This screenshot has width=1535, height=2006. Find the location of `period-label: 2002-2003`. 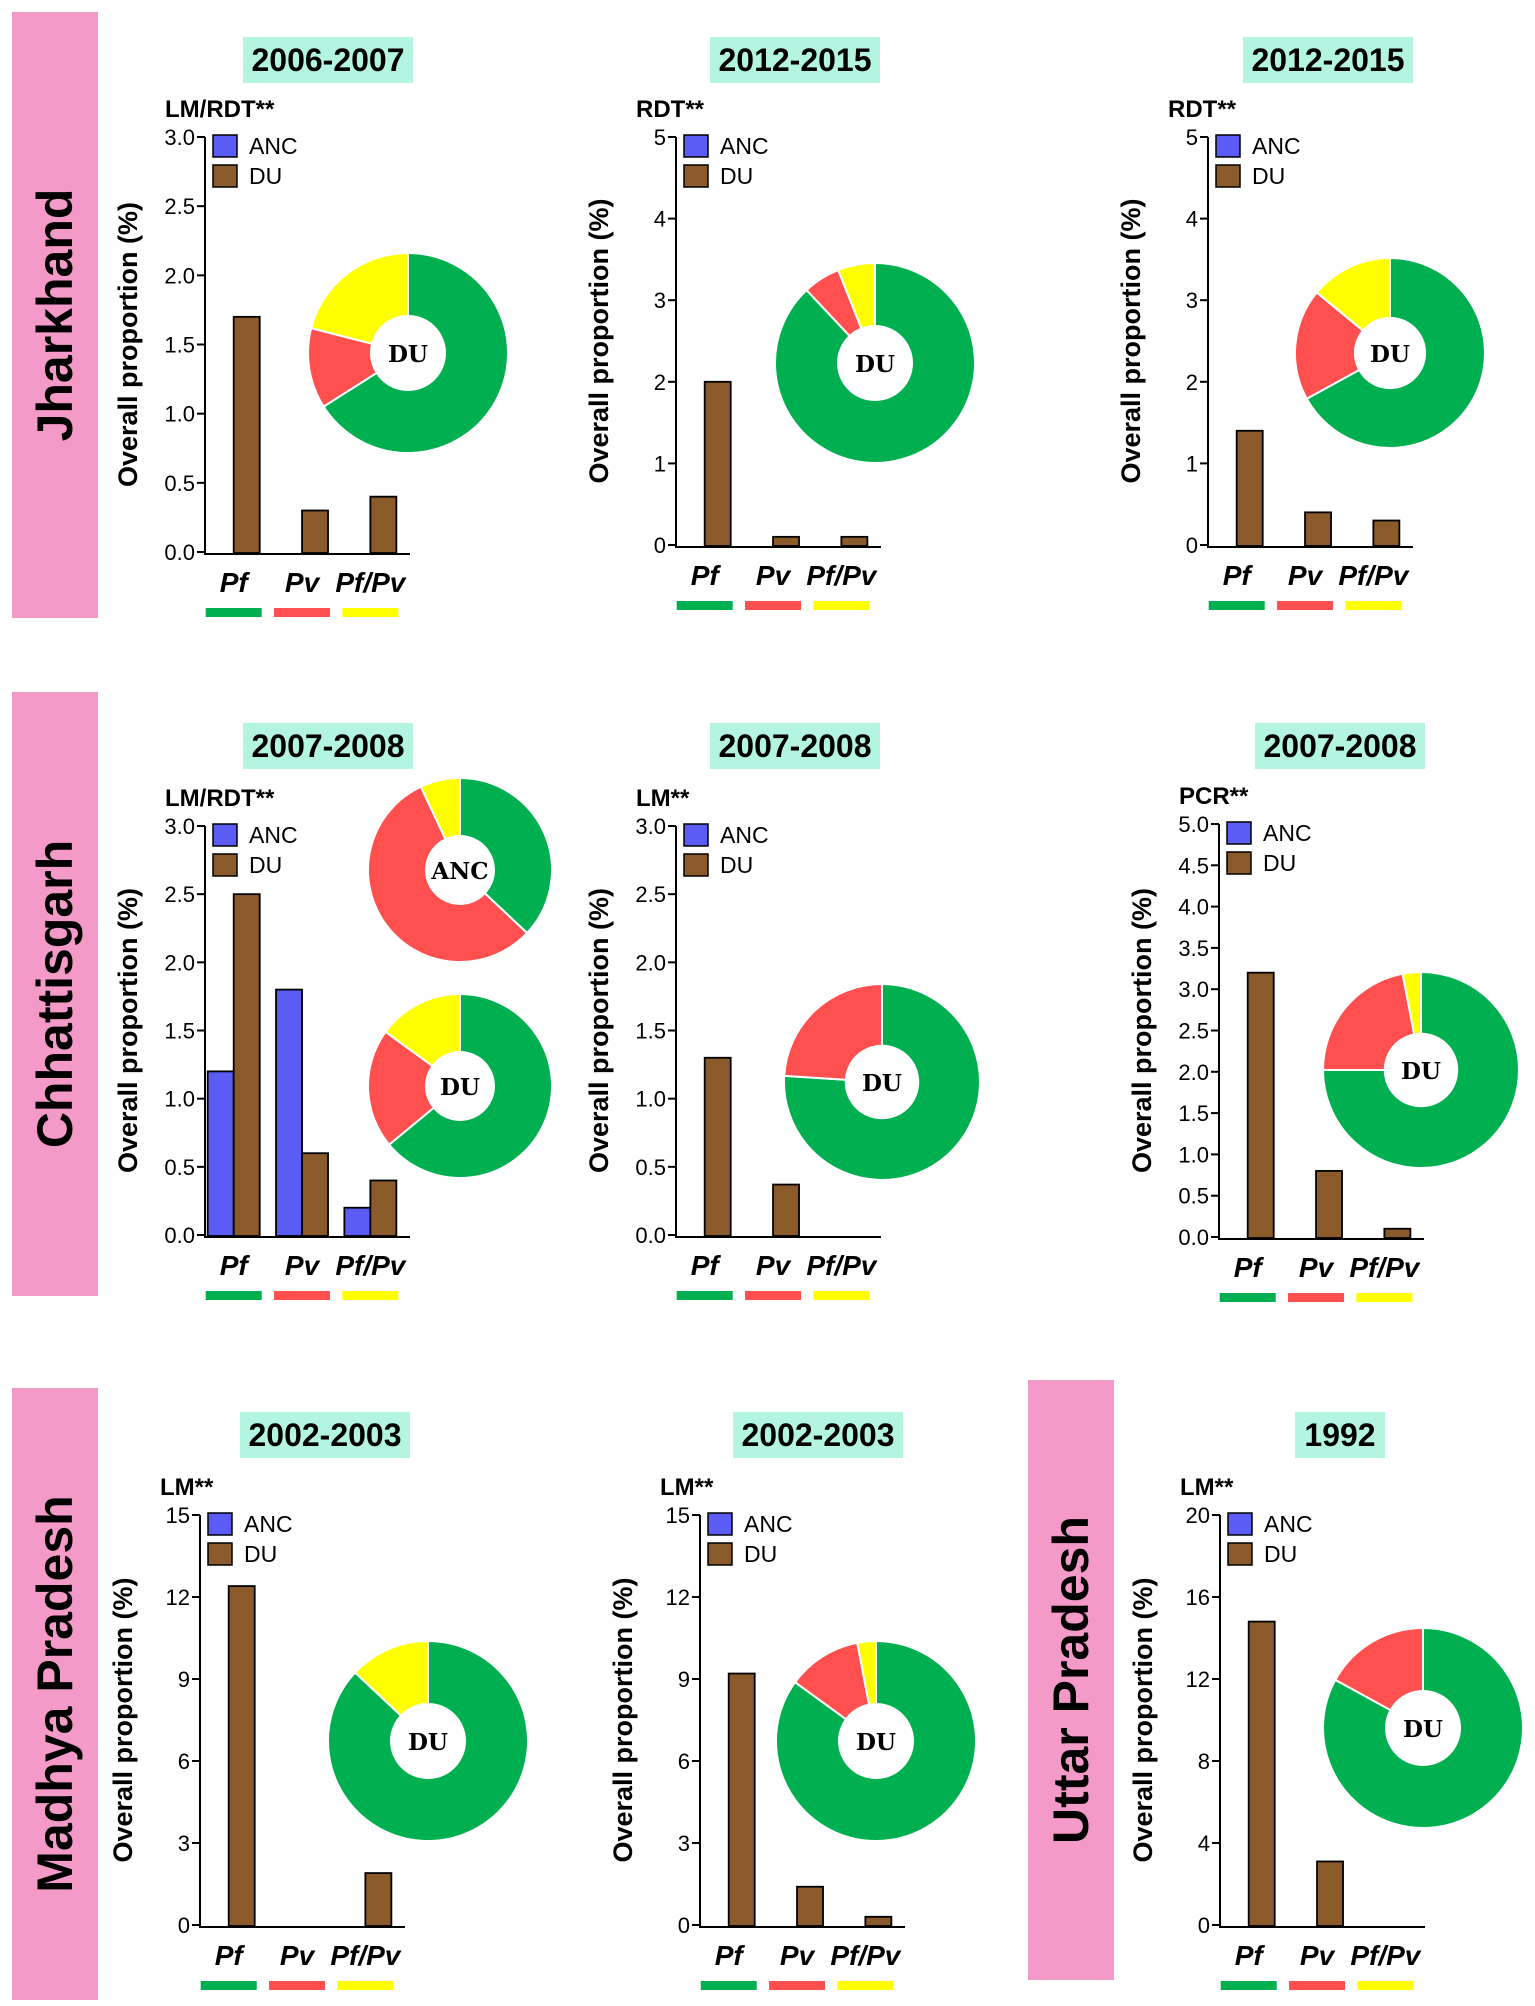

period-label: 2002-2003 is located at coordinates (817, 1435).